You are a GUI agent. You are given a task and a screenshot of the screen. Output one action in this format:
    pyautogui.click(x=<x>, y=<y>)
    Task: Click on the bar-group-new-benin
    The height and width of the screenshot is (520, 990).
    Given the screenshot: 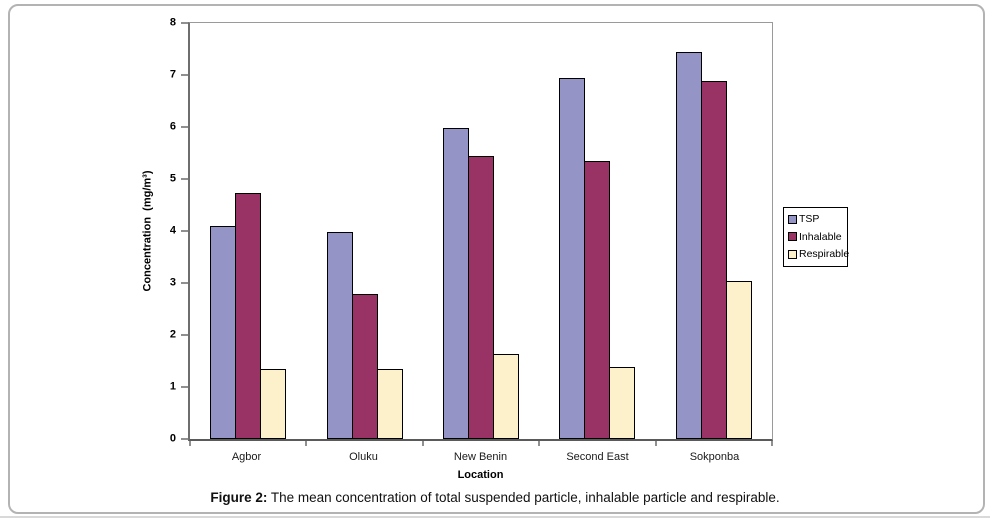 What is the action you would take?
    pyautogui.click(x=481, y=231)
    